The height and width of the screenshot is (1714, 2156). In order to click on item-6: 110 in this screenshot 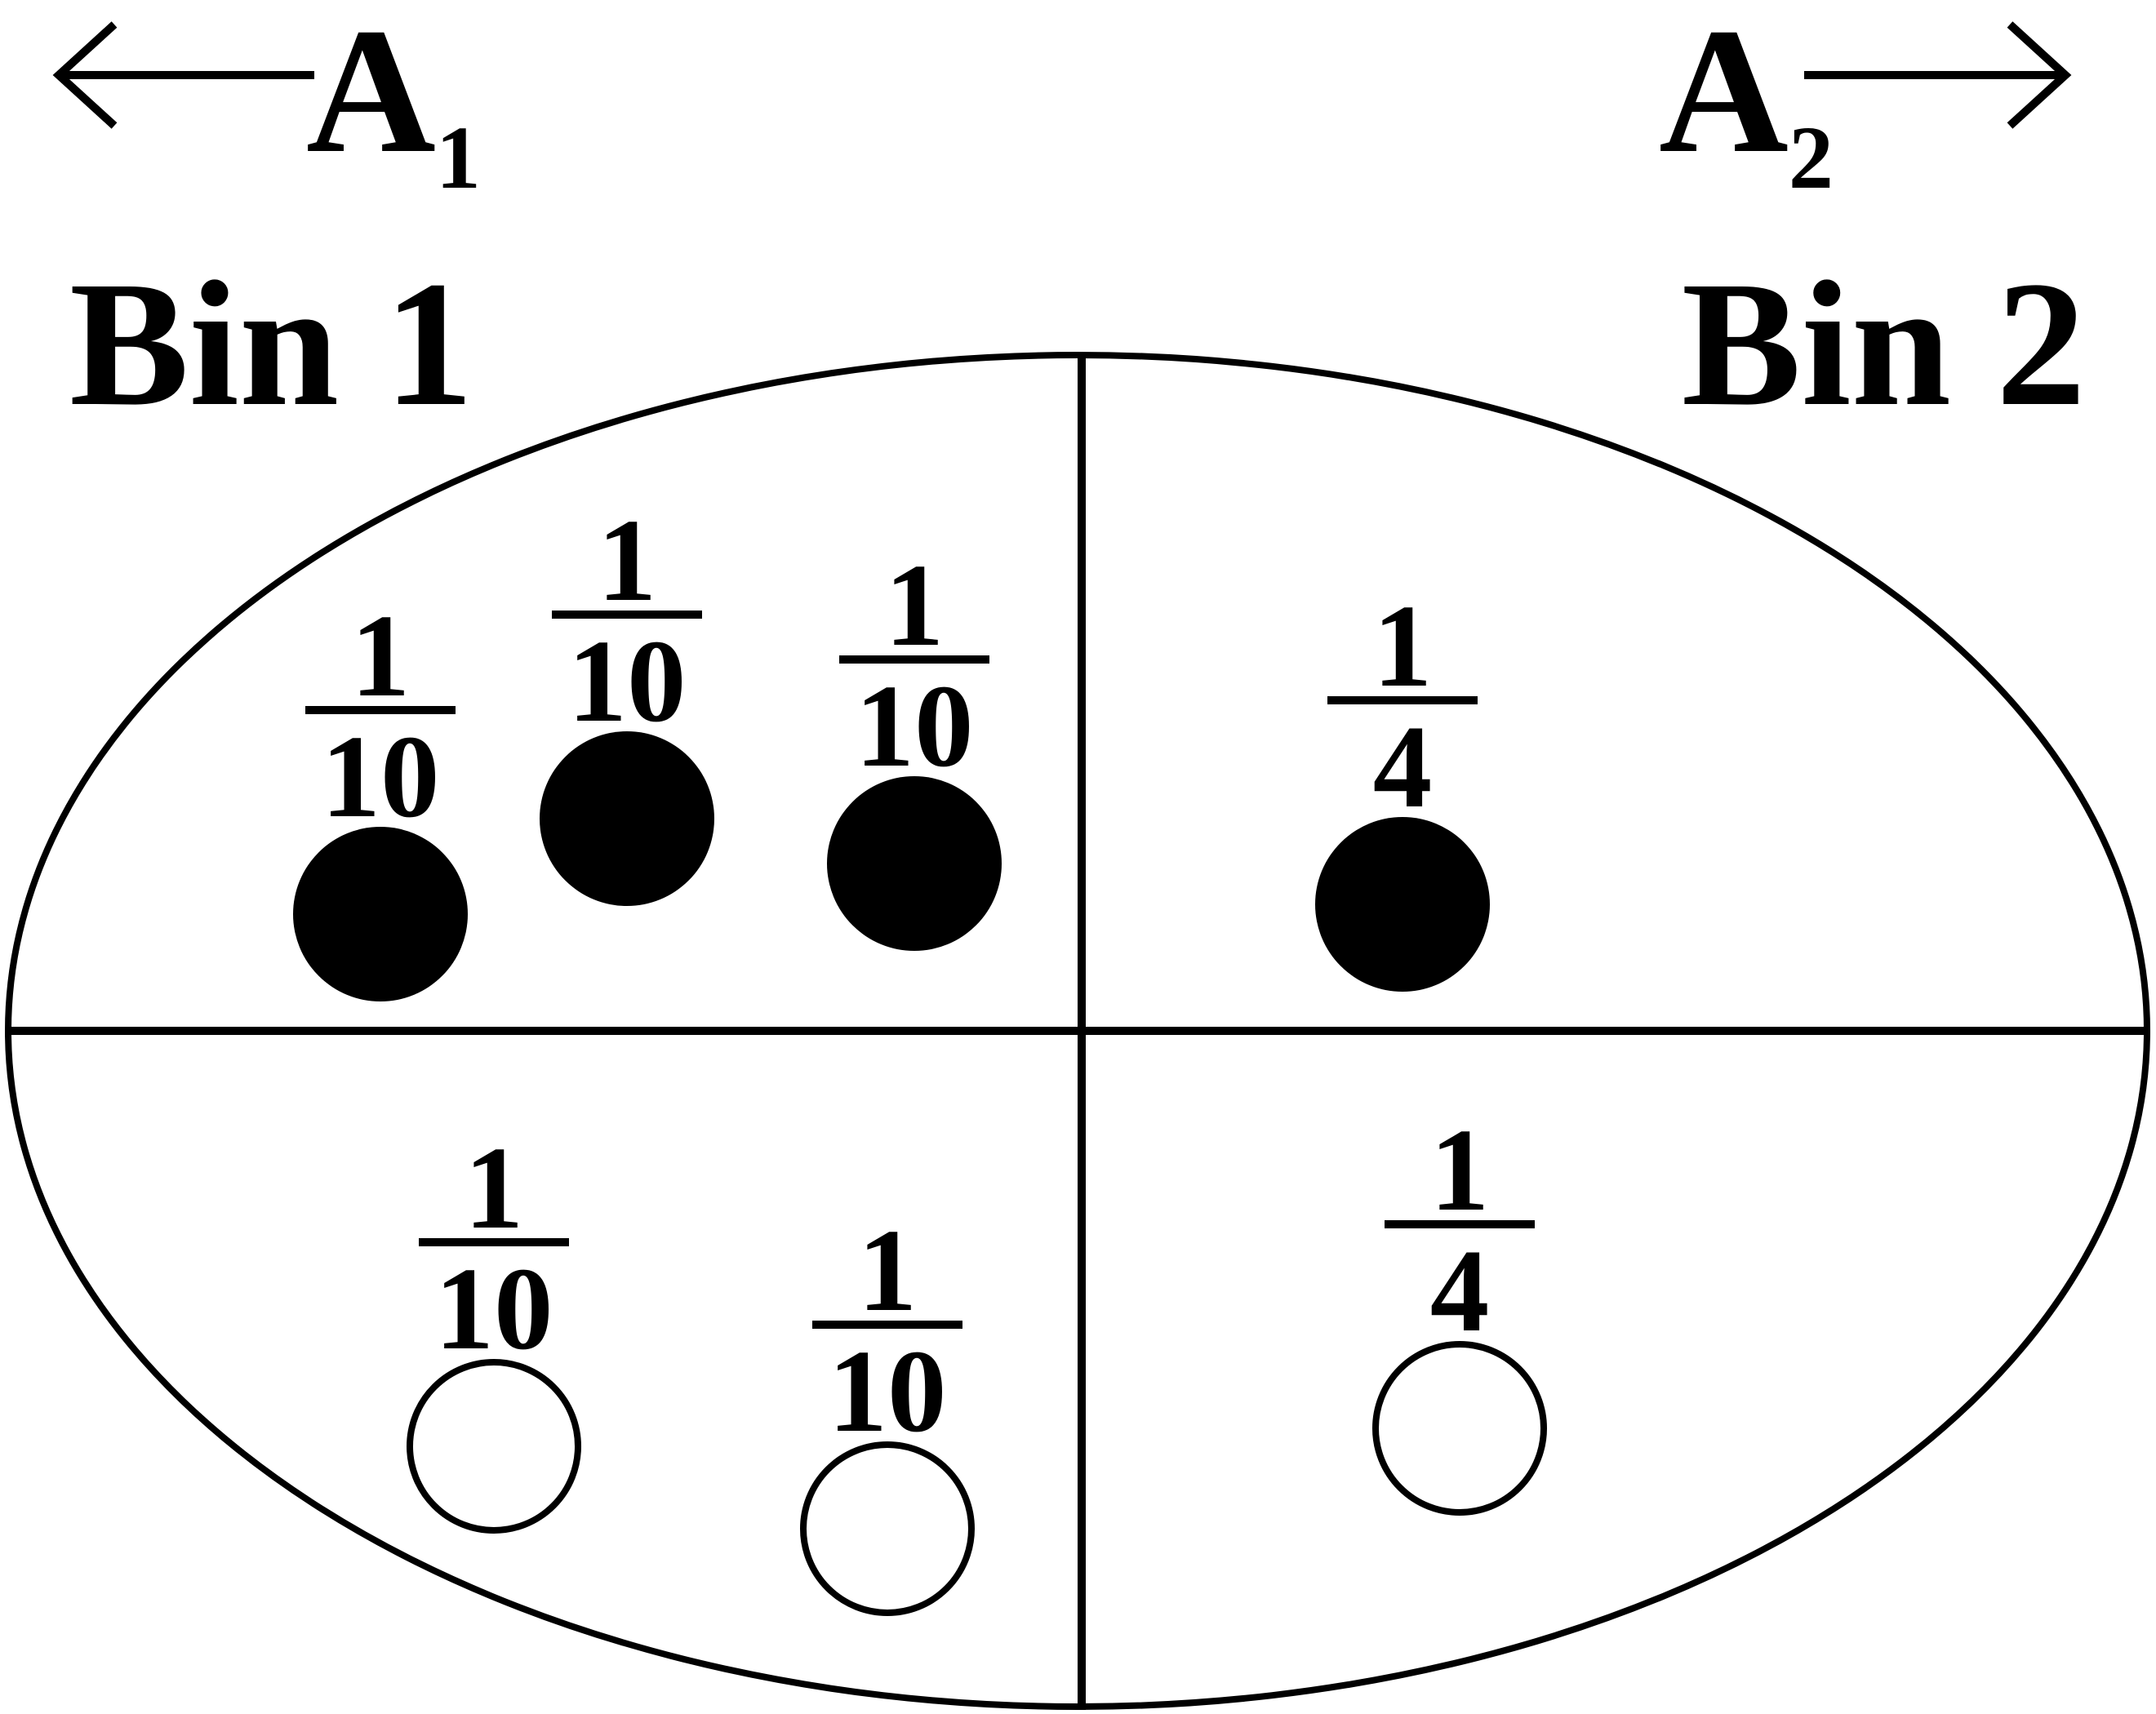, I will do `click(887, 1411)`.